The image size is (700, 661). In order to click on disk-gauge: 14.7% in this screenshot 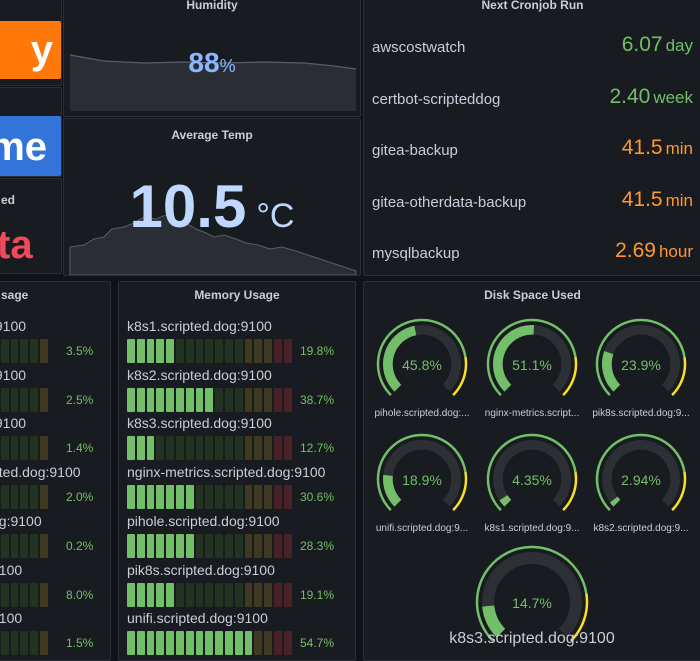, I will do `click(532, 593)`.